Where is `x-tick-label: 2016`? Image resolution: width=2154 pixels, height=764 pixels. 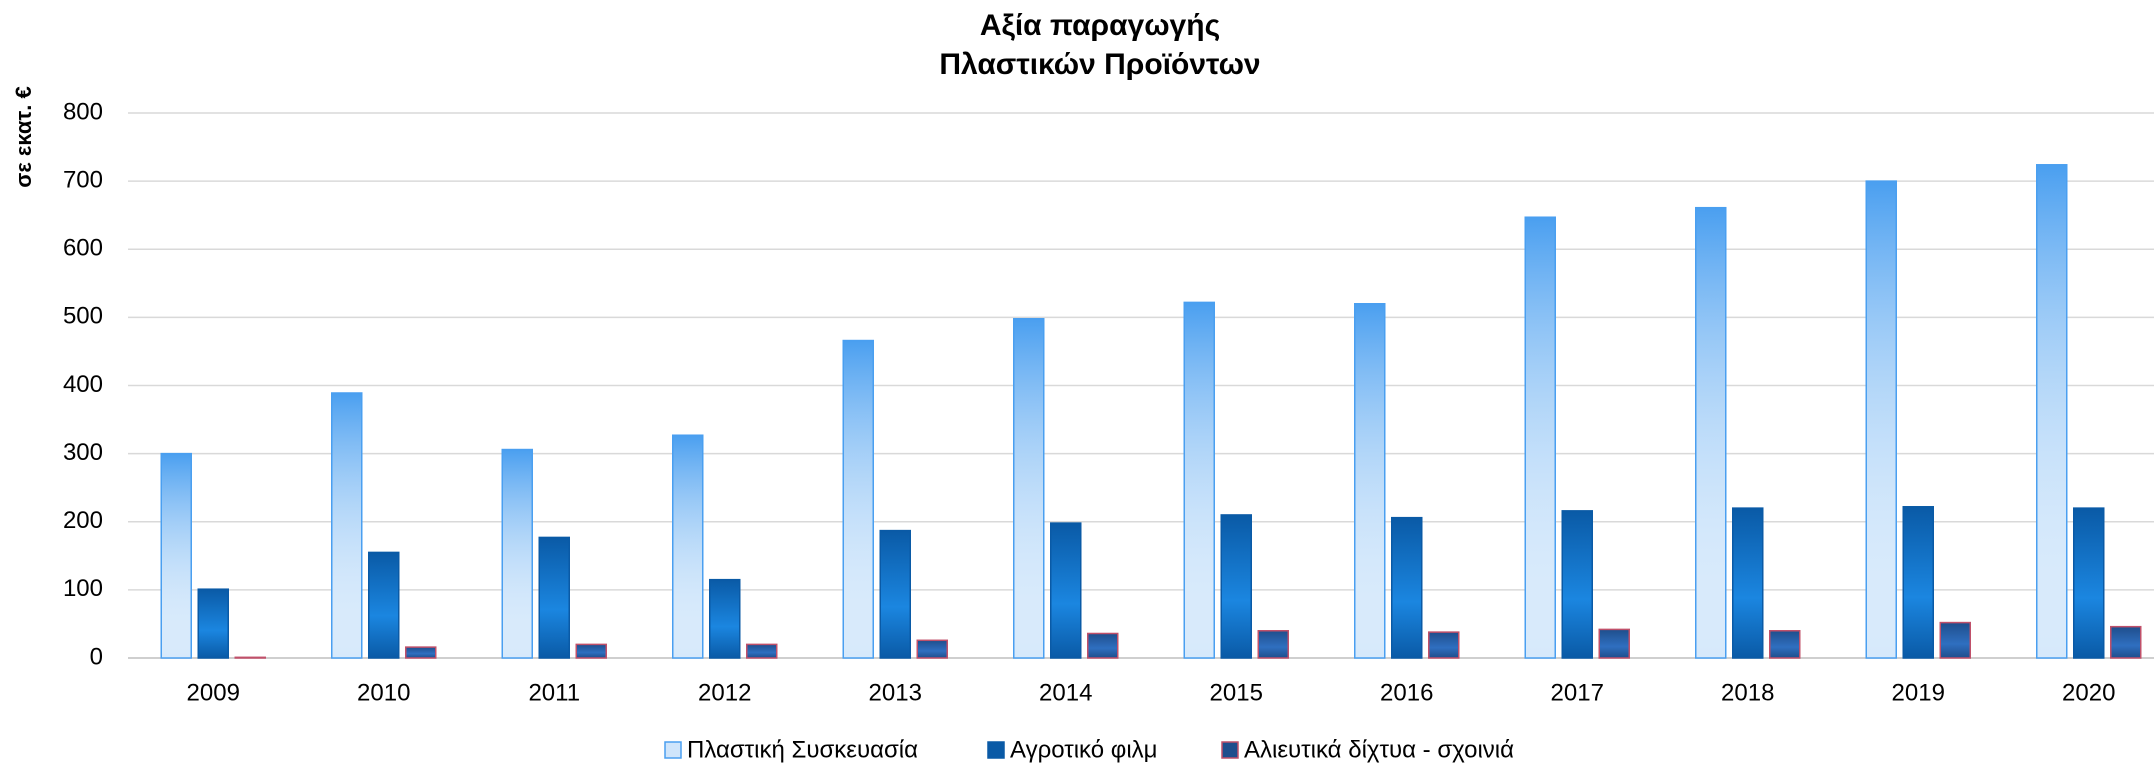 x-tick-label: 2016 is located at coordinates (1406, 692).